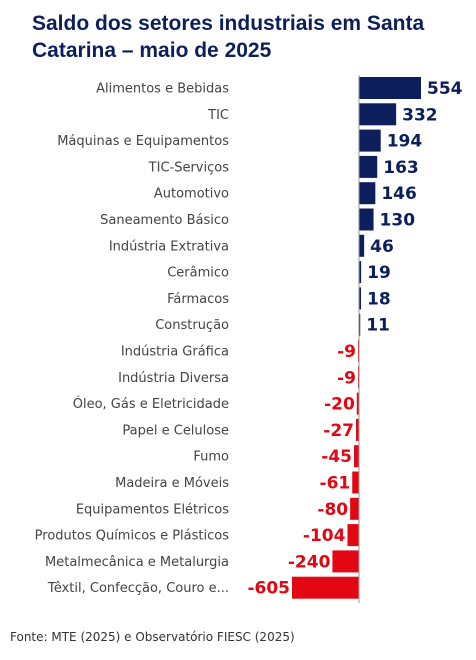 This screenshot has height=660, width=476. Describe the element at coordinates (137, 562) in the screenshot. I see `category-label: Metalmecânica e Metalurgia` at that location.